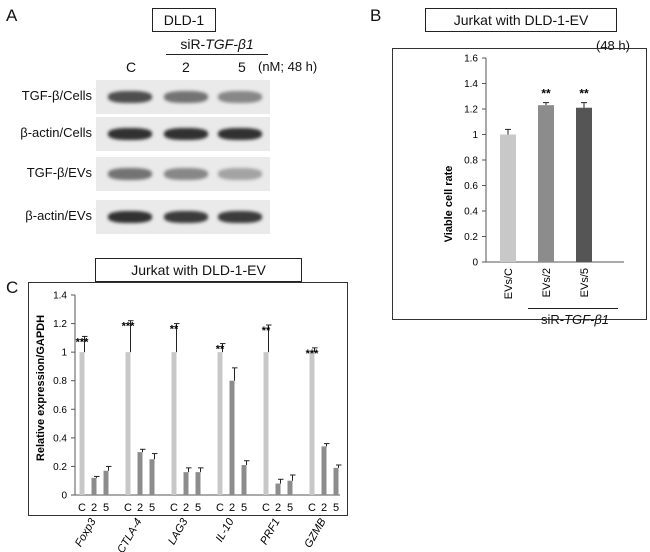  What do you see at coordinates (471, 186) in the screenshot?
I see `panel-b-y-tick-label: 0.6` at bounding box center [471, 186].